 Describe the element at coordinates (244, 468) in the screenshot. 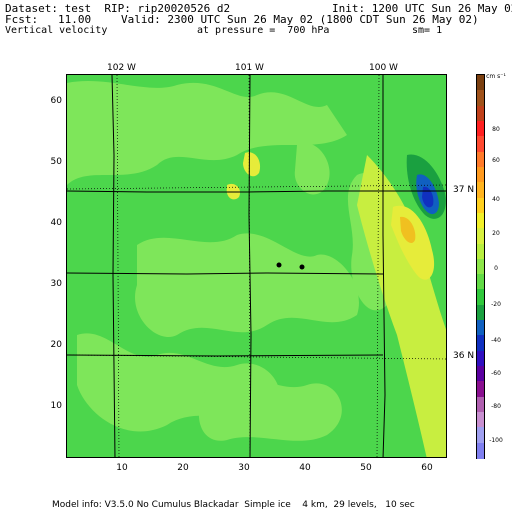

I see `x-tick-label: 30` at that location.